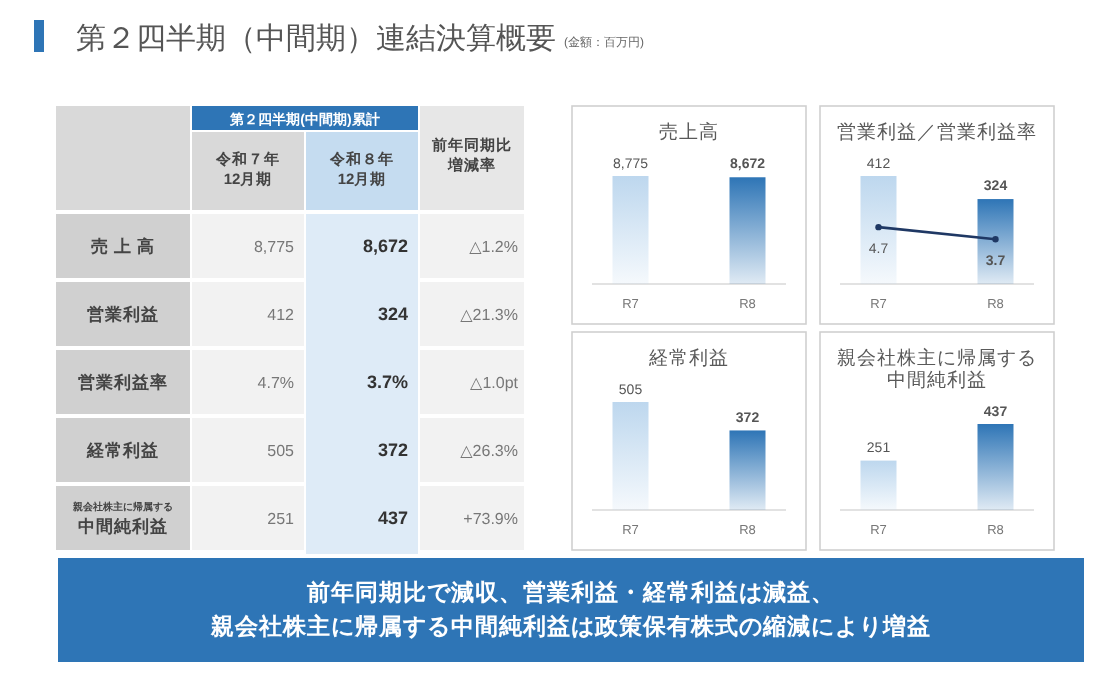  I want to click on text: 営業利益率, so click(123, 382).